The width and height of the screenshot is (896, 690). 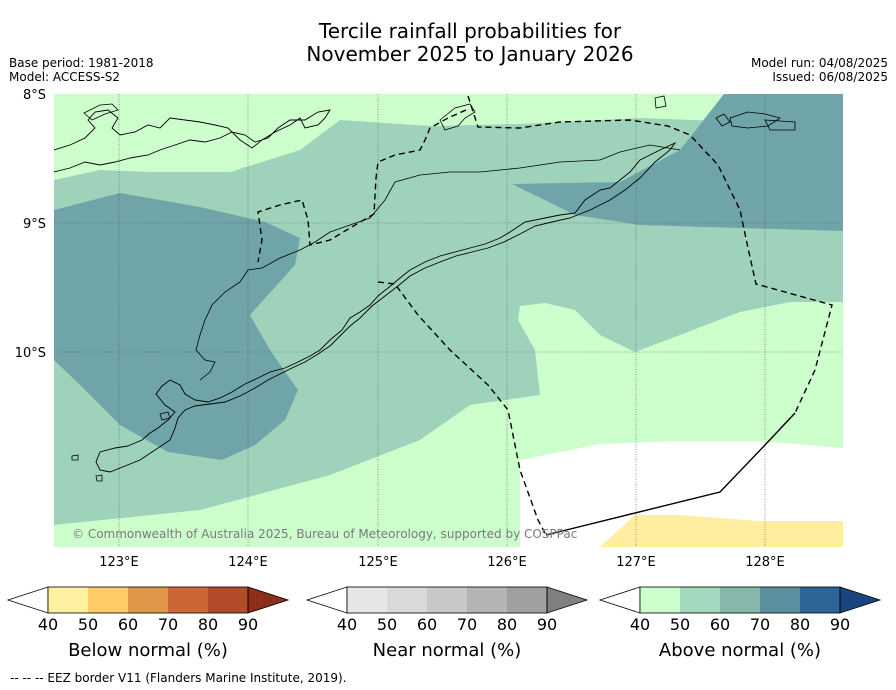 I want to click on base-period-text: Base period: 1981-2018, so click(x=81, y=63).